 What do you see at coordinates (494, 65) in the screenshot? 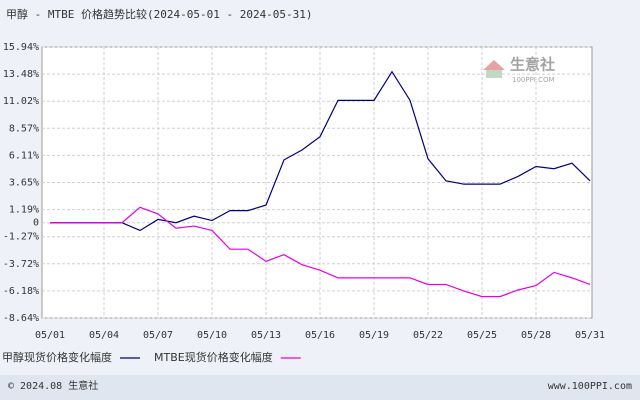
I see `watermark-logo` at bounding box center [494, 65].